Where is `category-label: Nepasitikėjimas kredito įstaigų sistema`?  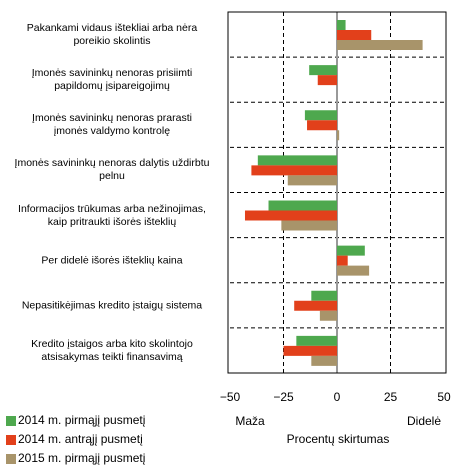
category-label: Nepasitikėjimas kredito įstaigų sistema is located at coordinates (112, 305).